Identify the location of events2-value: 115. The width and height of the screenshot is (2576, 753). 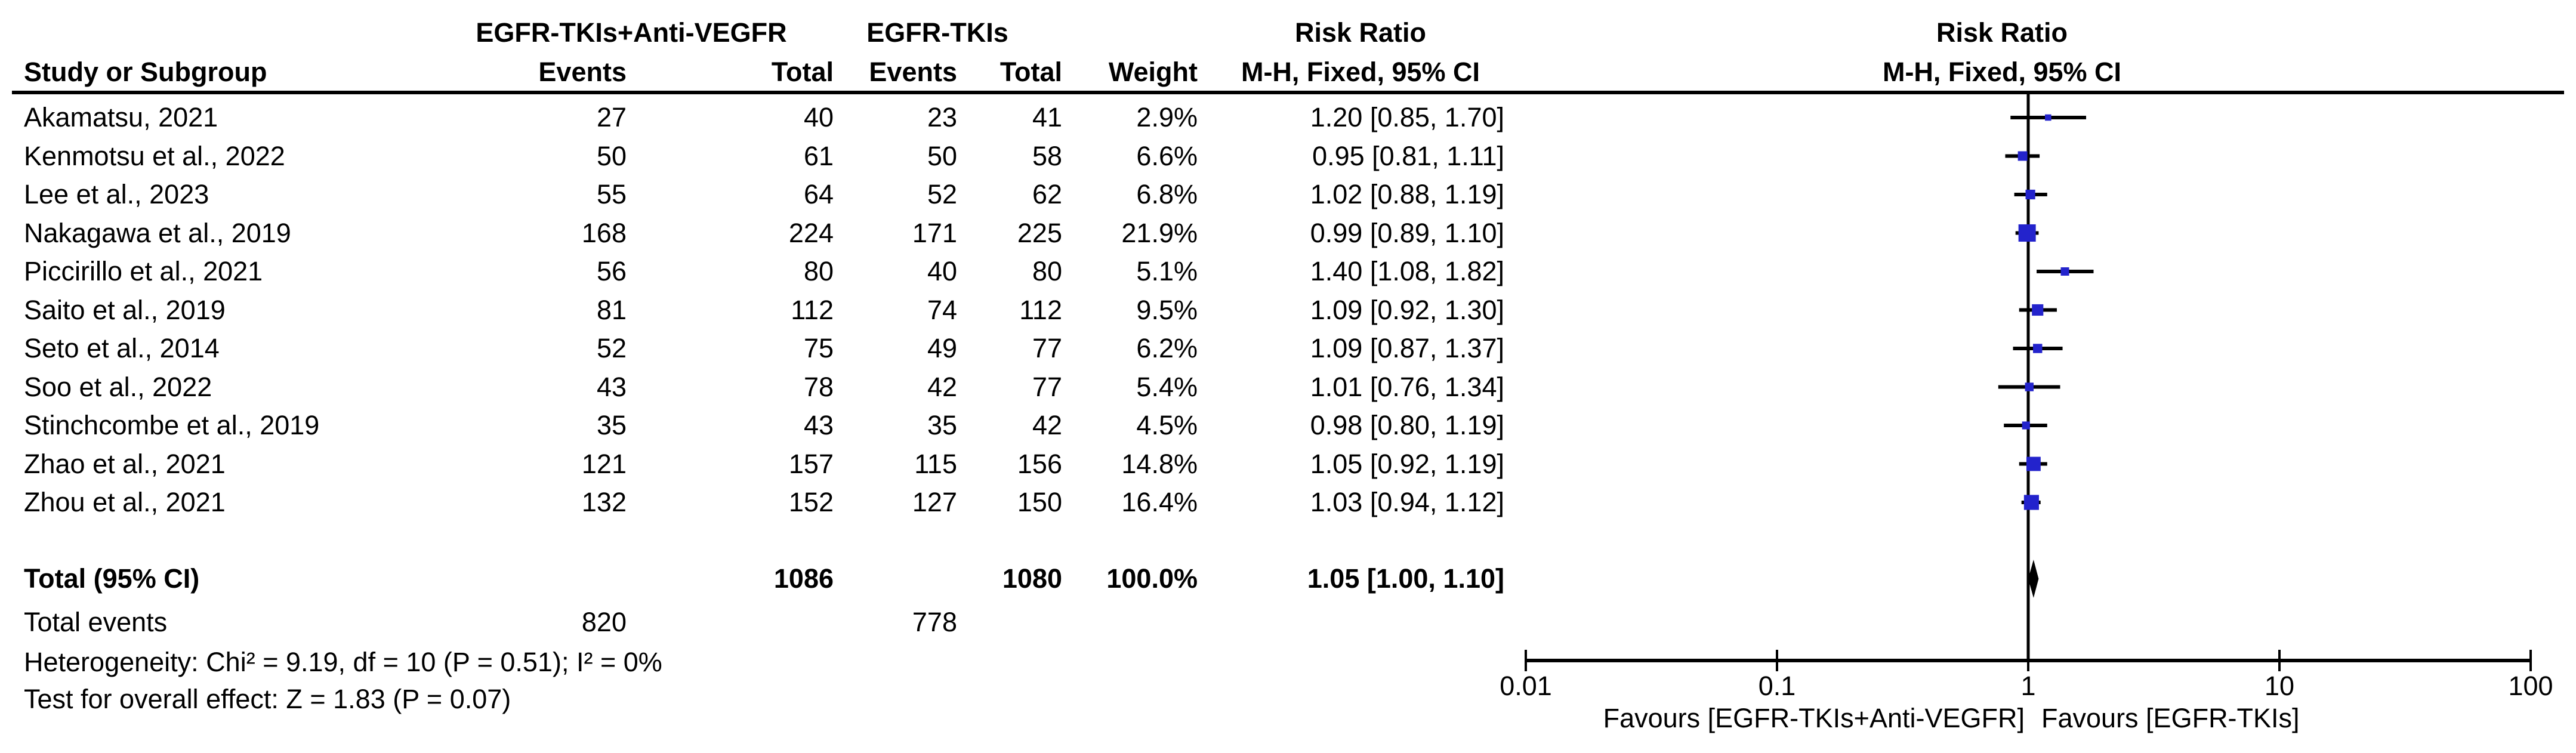
(936, 463).